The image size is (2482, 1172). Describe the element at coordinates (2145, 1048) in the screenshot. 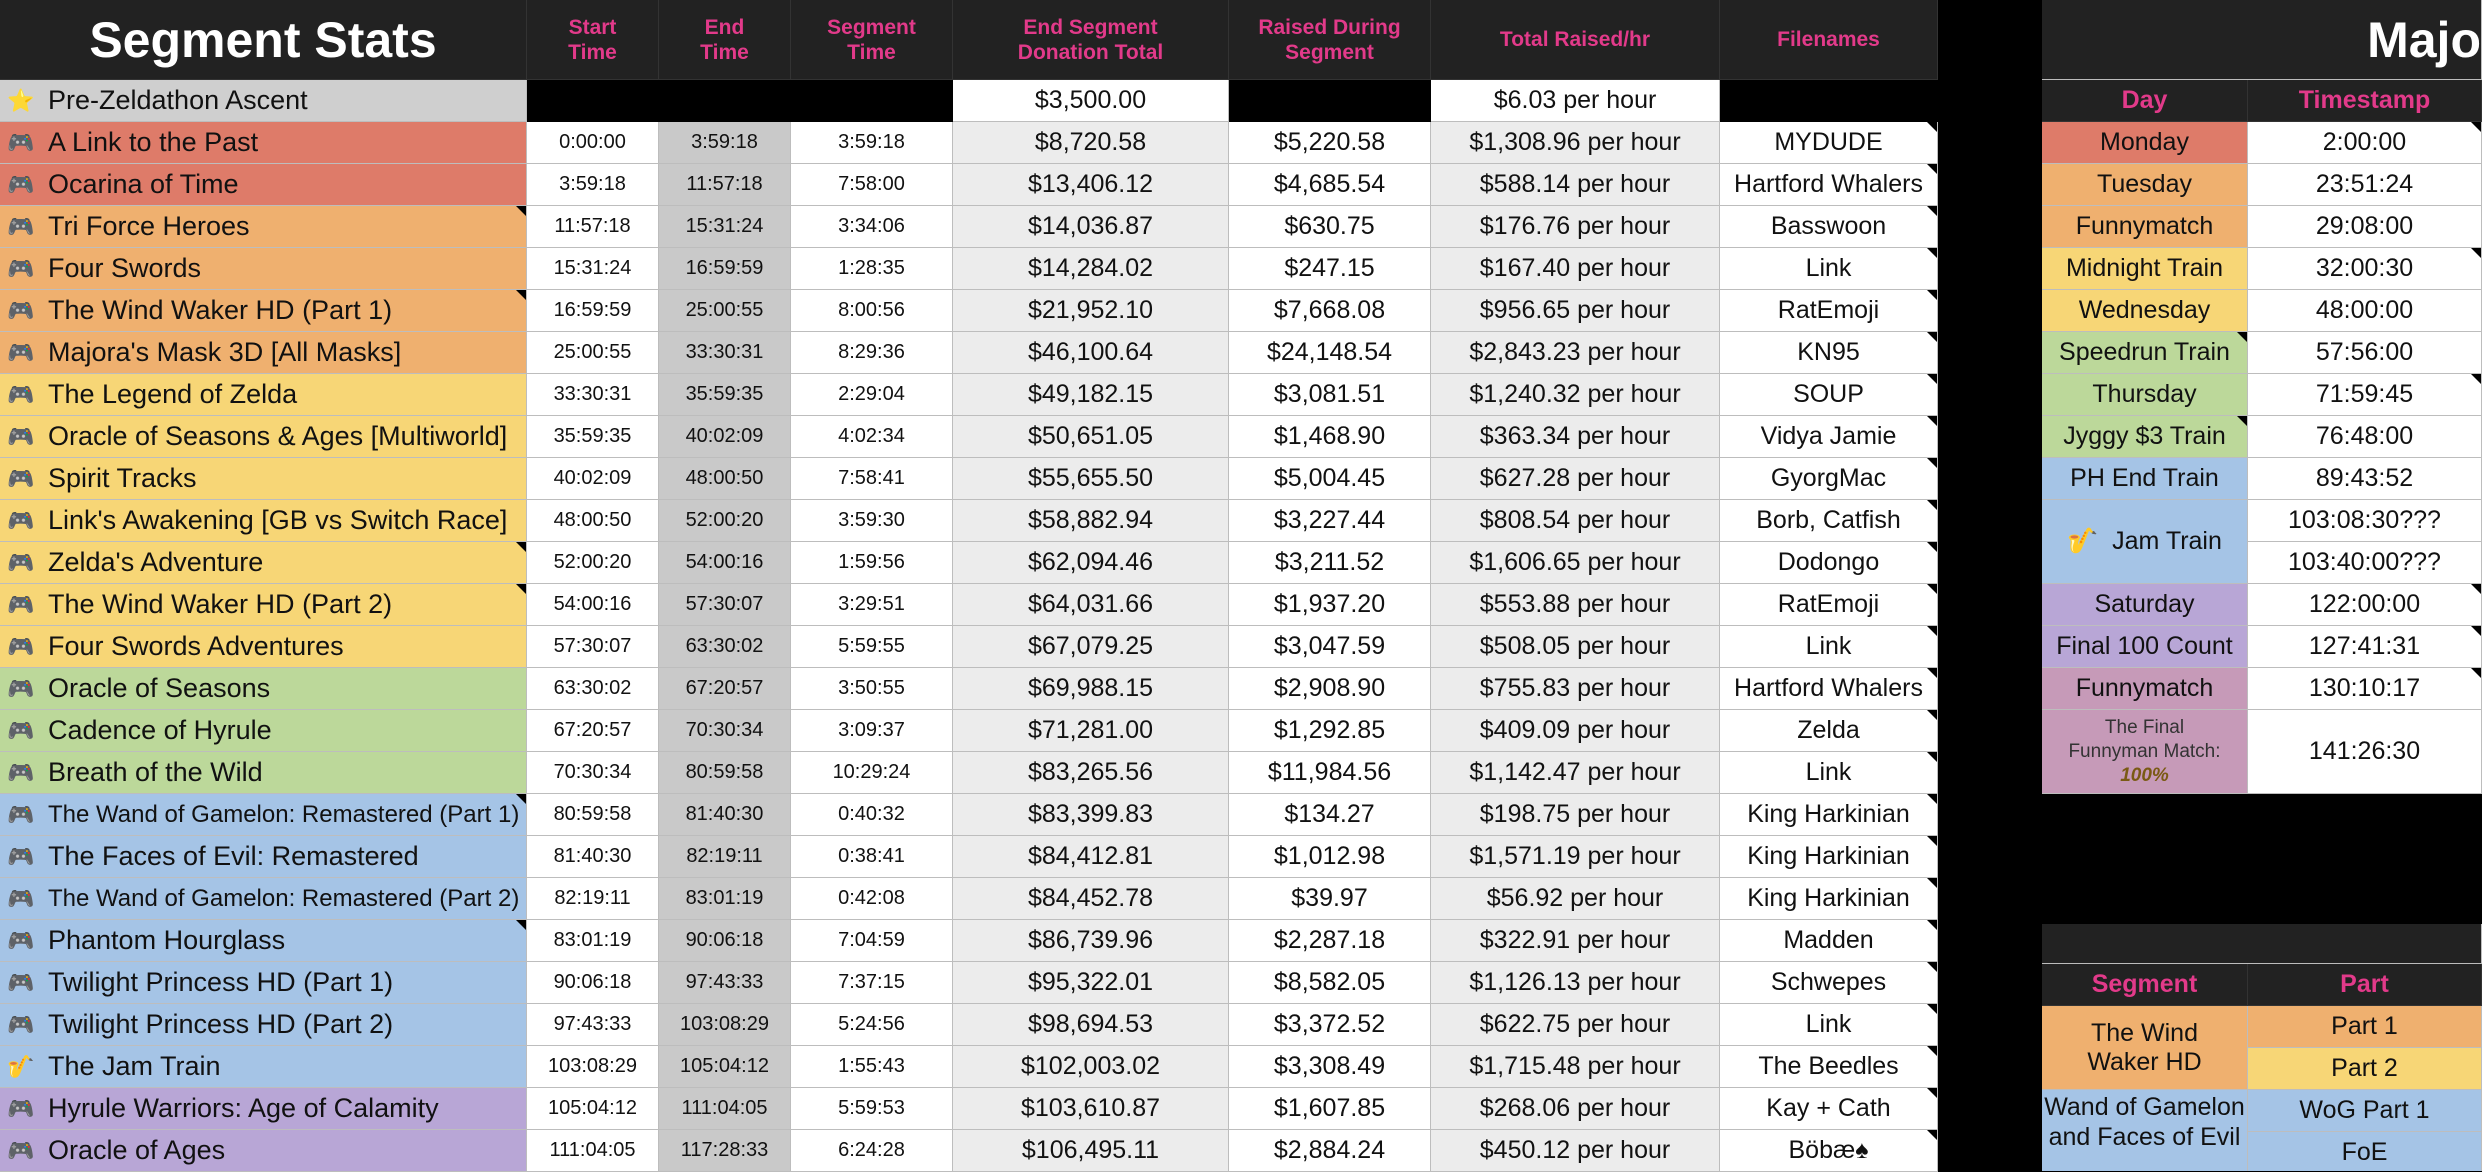

I see `segment-wind-waker-cell: The Wind Waker HD` at that location.